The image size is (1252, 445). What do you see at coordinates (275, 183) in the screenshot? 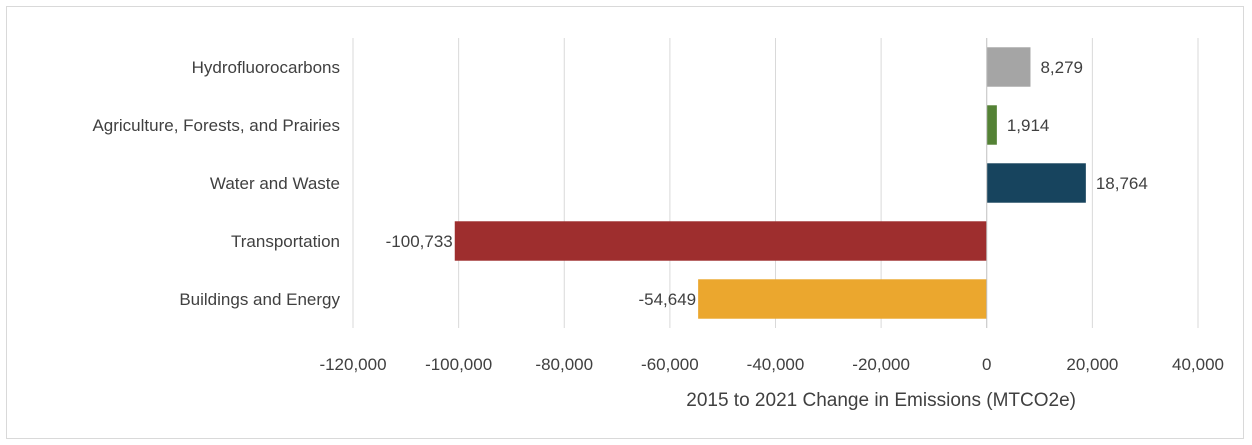
I see `category-label: Water and Waste` at bounding box center [275, 183].